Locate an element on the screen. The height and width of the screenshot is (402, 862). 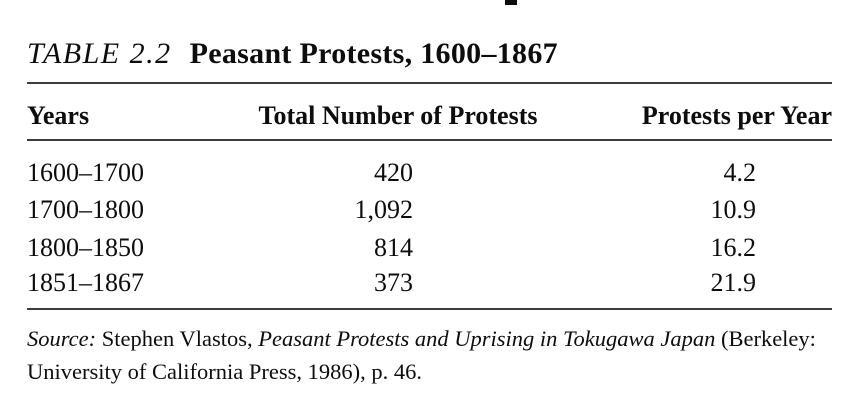
column-header-years: Years is located at coordinates (58, 115).